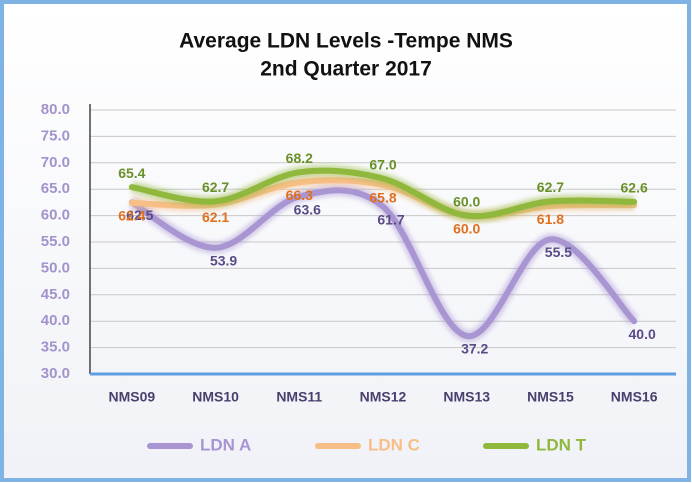 The image size is (692, 483). Describe the element at coordinates (550, 397) in the screenshot. I see `x-tick-label: NMS15` at that location.